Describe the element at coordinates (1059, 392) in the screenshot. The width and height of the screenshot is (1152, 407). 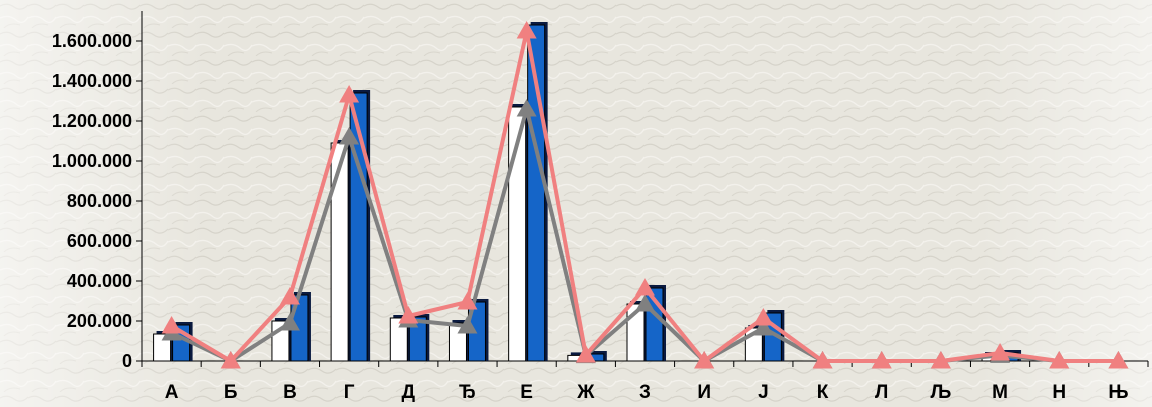
I see `x-tick-label: Н` at that location.